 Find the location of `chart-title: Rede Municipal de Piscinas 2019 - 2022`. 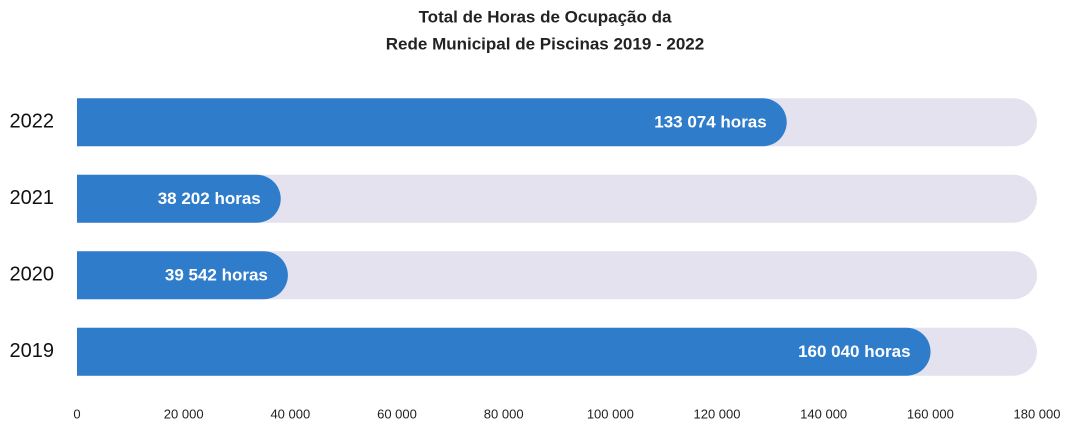

chart-title: Rede Municipal de Piscinas 2019 - 2022 is located at coordinates (545, 43).